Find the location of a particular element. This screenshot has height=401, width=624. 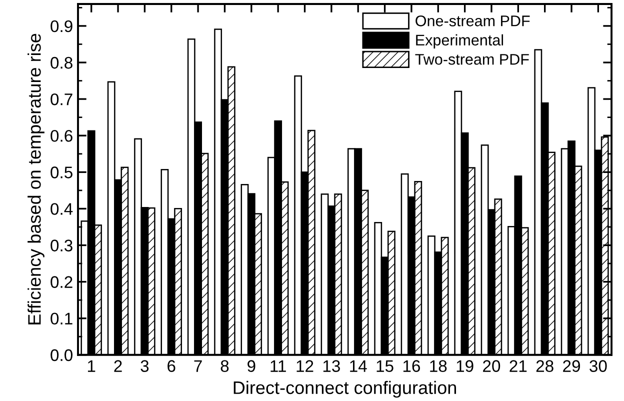

legend-label: Experimental is located at coordinates (460, 41).